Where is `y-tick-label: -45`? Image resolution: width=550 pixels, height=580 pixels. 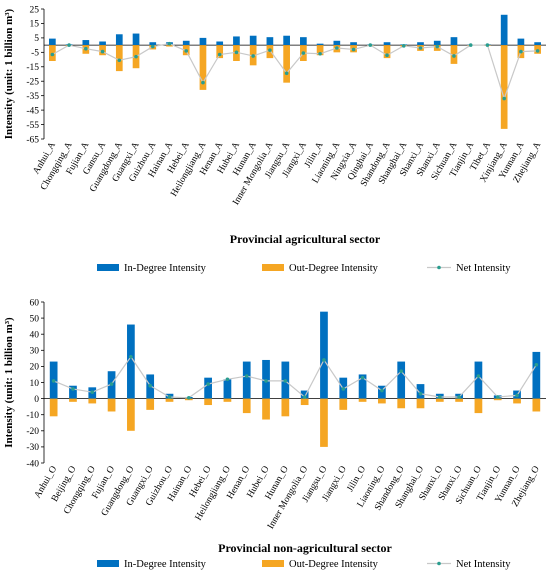
y-tick-label: -45 is located at coordinates (32, 111).